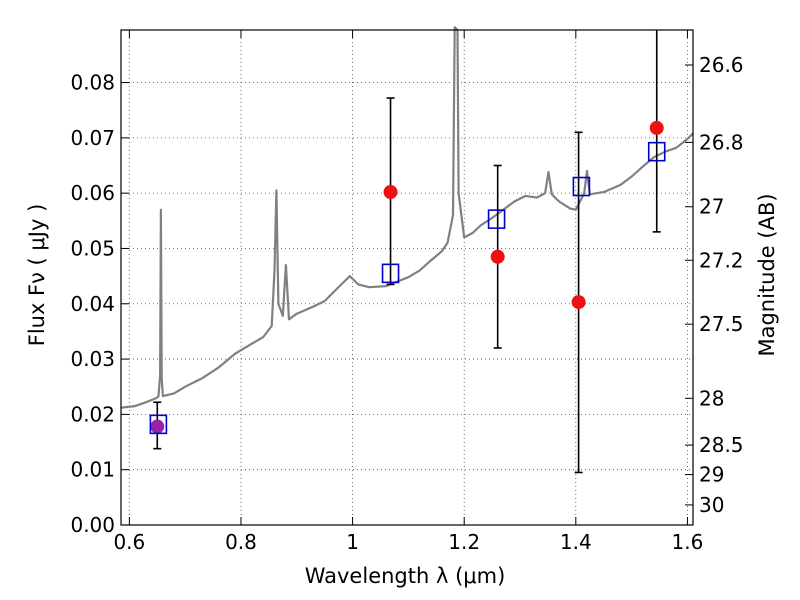 This screenshot has width=800, height=600. I want to click on right-tick-label: 27, so click(711, 207).